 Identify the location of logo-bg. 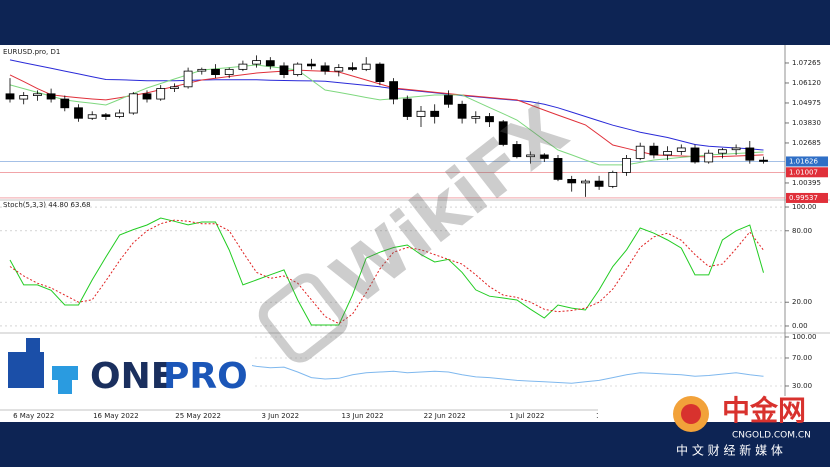
(714, 409).